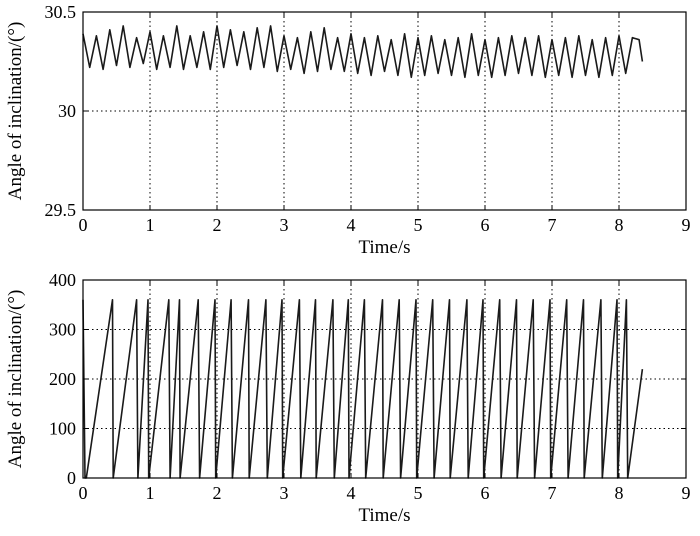  What do you see at coordinates (363, 52) in the screenshot?
I see `series-line` at bounding box center [363, 52].